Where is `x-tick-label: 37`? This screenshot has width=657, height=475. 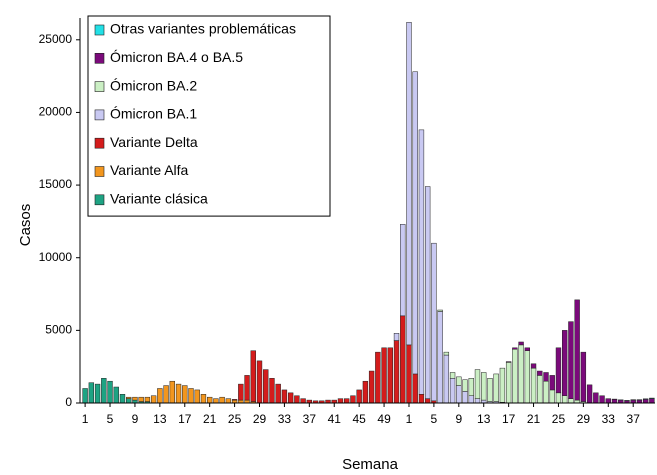 x-tick-label: 37 is located at coordinates (310, 419).